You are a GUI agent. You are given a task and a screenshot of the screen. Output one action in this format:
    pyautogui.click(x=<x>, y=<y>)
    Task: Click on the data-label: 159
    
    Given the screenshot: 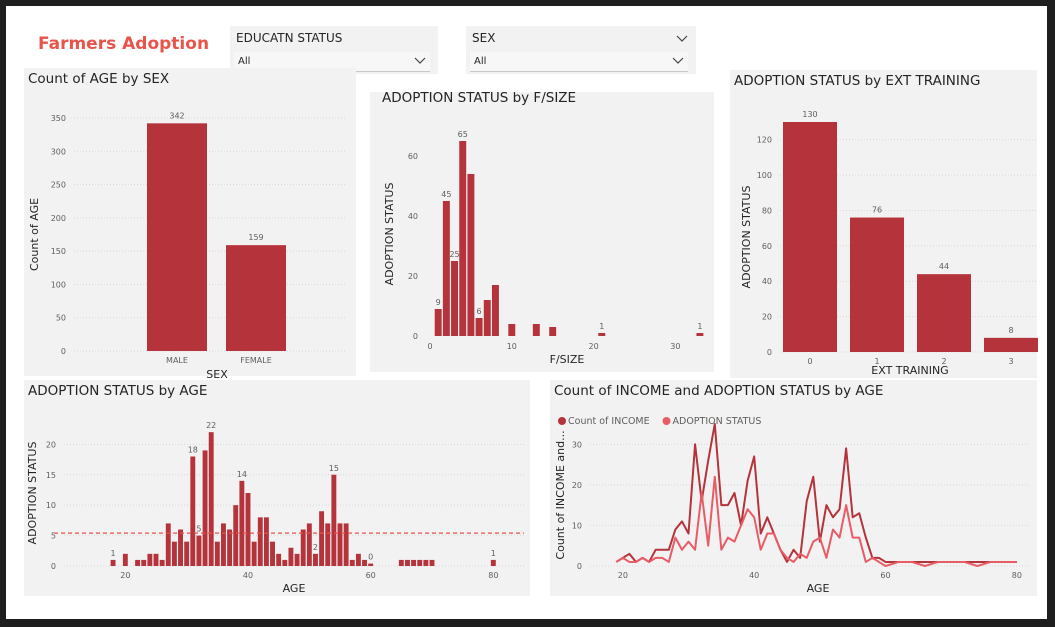 What is the action you would take?
    pyautogui.click(x=255, y=237)
    